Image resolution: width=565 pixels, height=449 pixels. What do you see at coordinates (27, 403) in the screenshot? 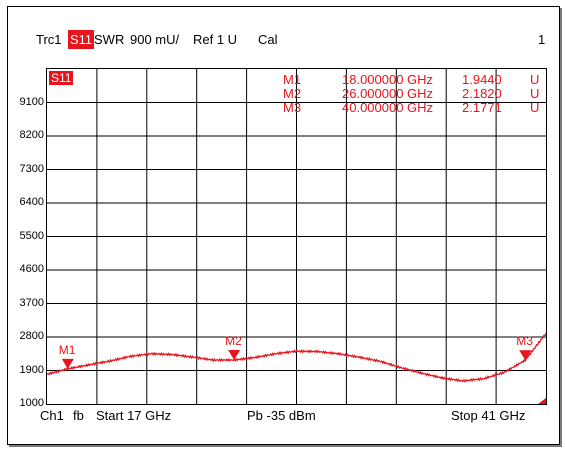
I see `y-tick-label: 1000` at bounding box center [27, 403].